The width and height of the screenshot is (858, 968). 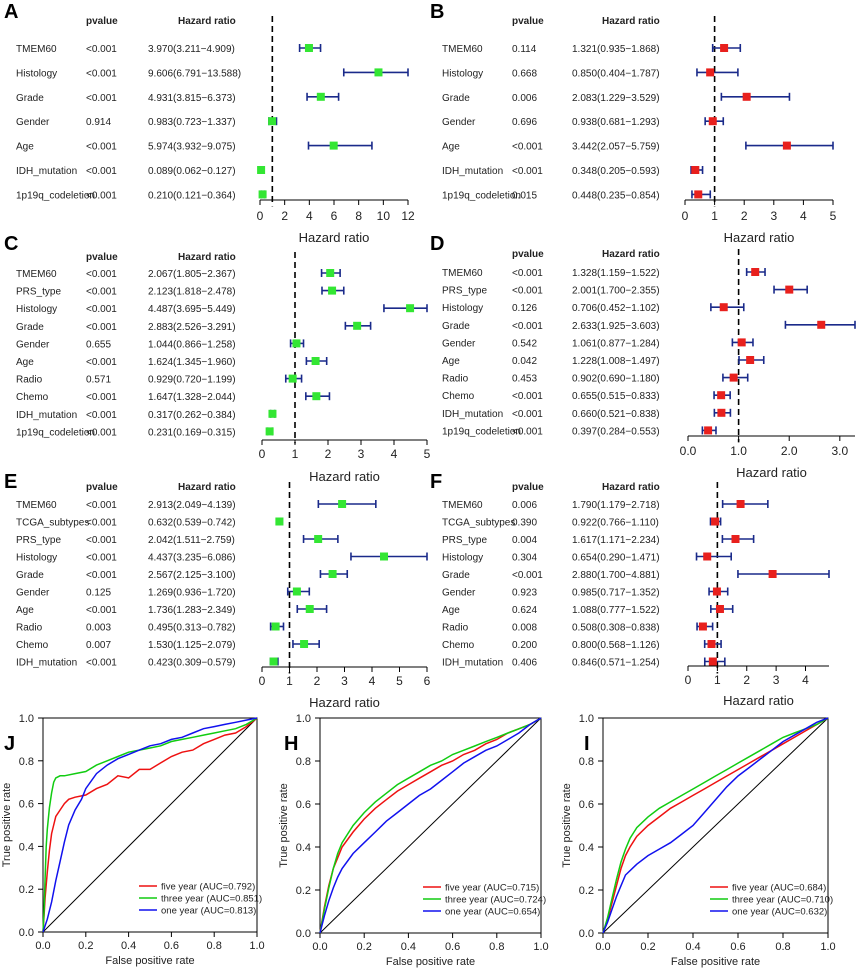 What do you see at coordinates (524, 540) in the screenshot?
I see `pvalue-cell: 0.004` at bounding box center [524, 540].